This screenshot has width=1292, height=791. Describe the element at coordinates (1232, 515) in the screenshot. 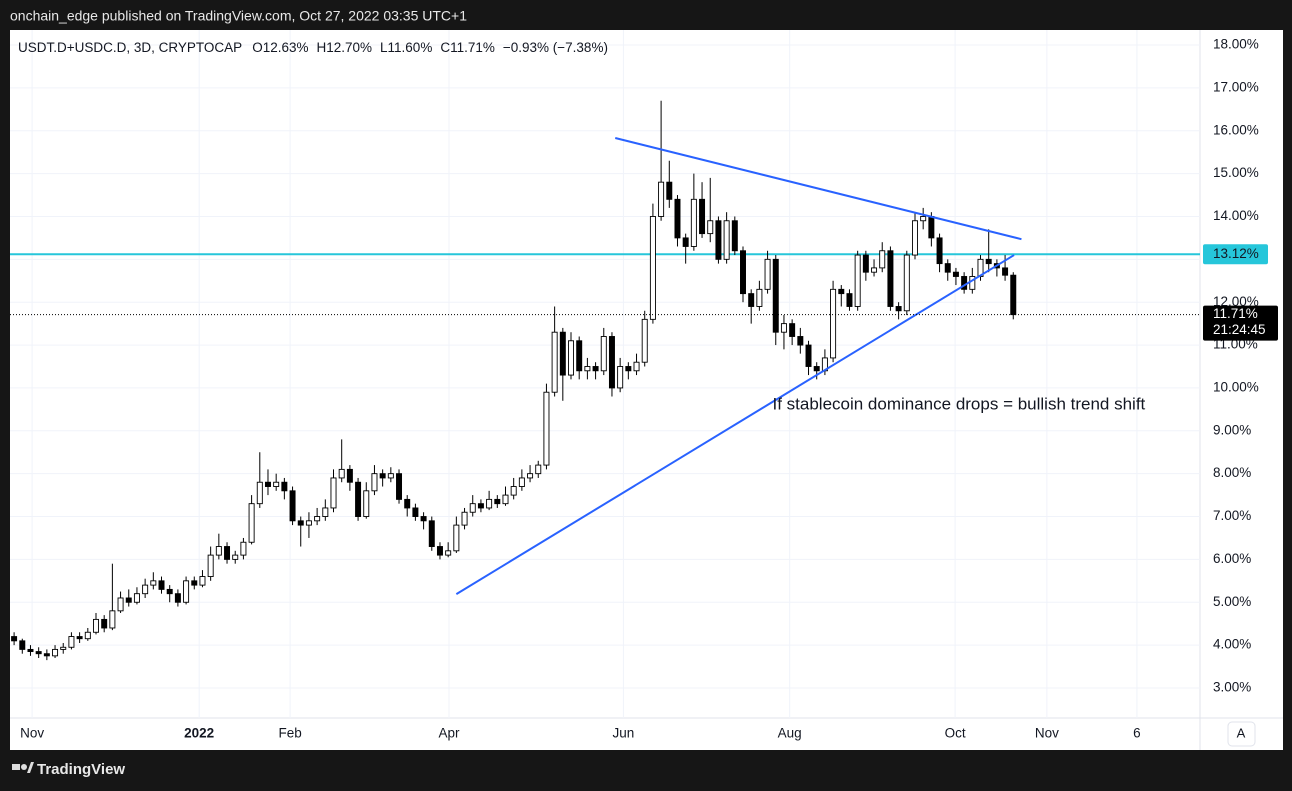

I see `y-tick-label: 7.00%` at that location.